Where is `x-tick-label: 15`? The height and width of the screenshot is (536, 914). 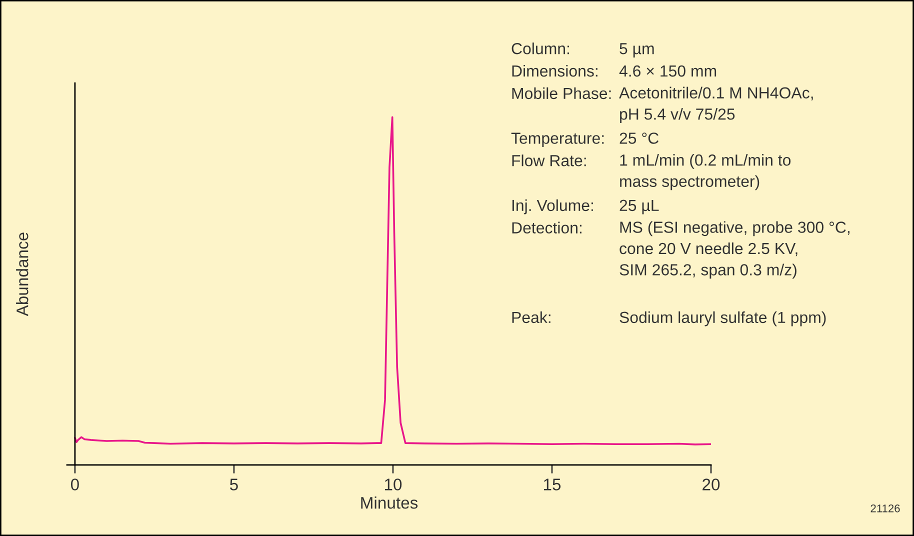
x-tick-label: 15 is located at coordinates (552, 484).